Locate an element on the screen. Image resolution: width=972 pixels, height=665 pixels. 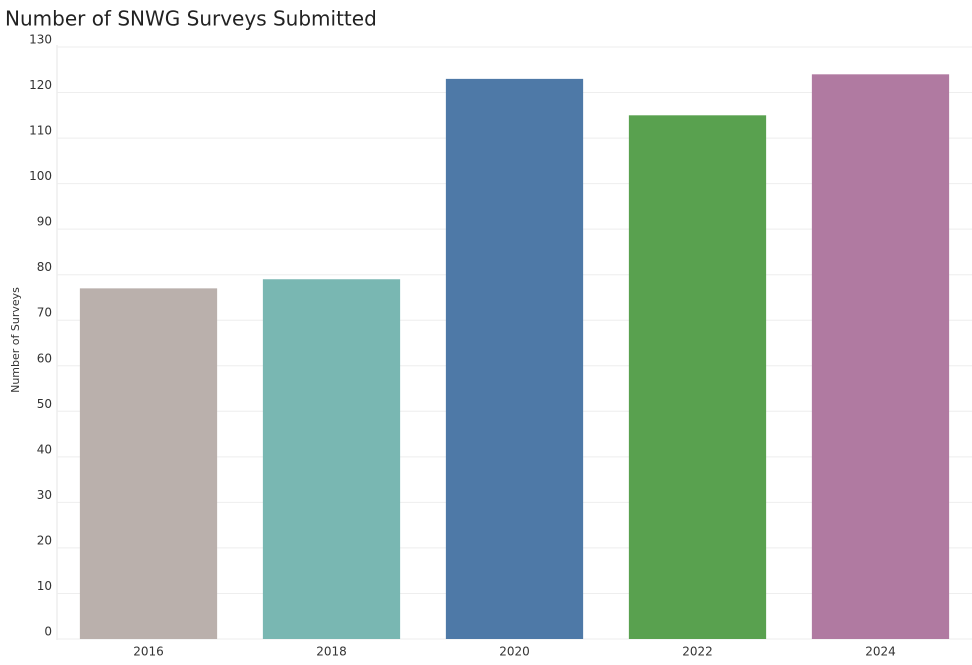
y-axis-label: Number of Surveys is located at coordinates (15, 340).